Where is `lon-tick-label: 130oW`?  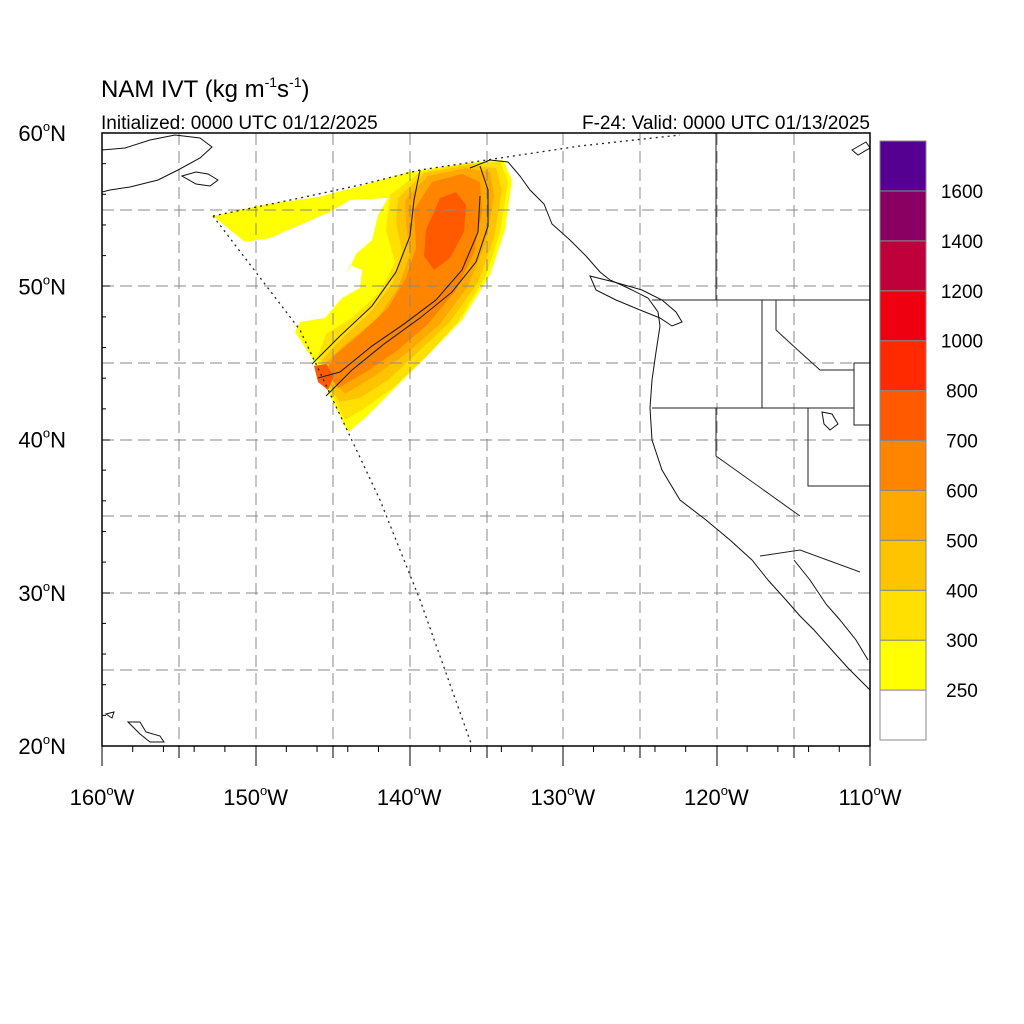 lon-tick-label: 130oW is located at coordinates (562, 796).